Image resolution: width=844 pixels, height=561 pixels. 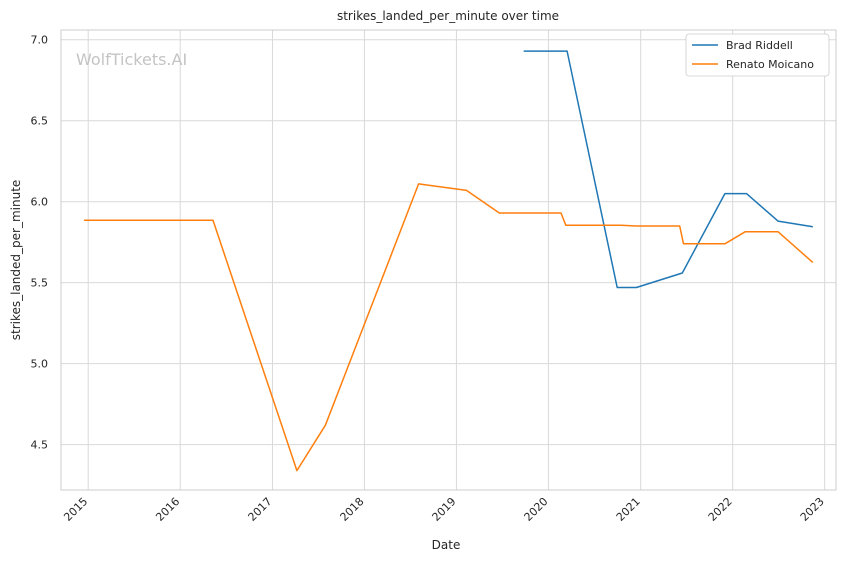 I want to click on x-axis-label: Date, so click(x=446, y=545).